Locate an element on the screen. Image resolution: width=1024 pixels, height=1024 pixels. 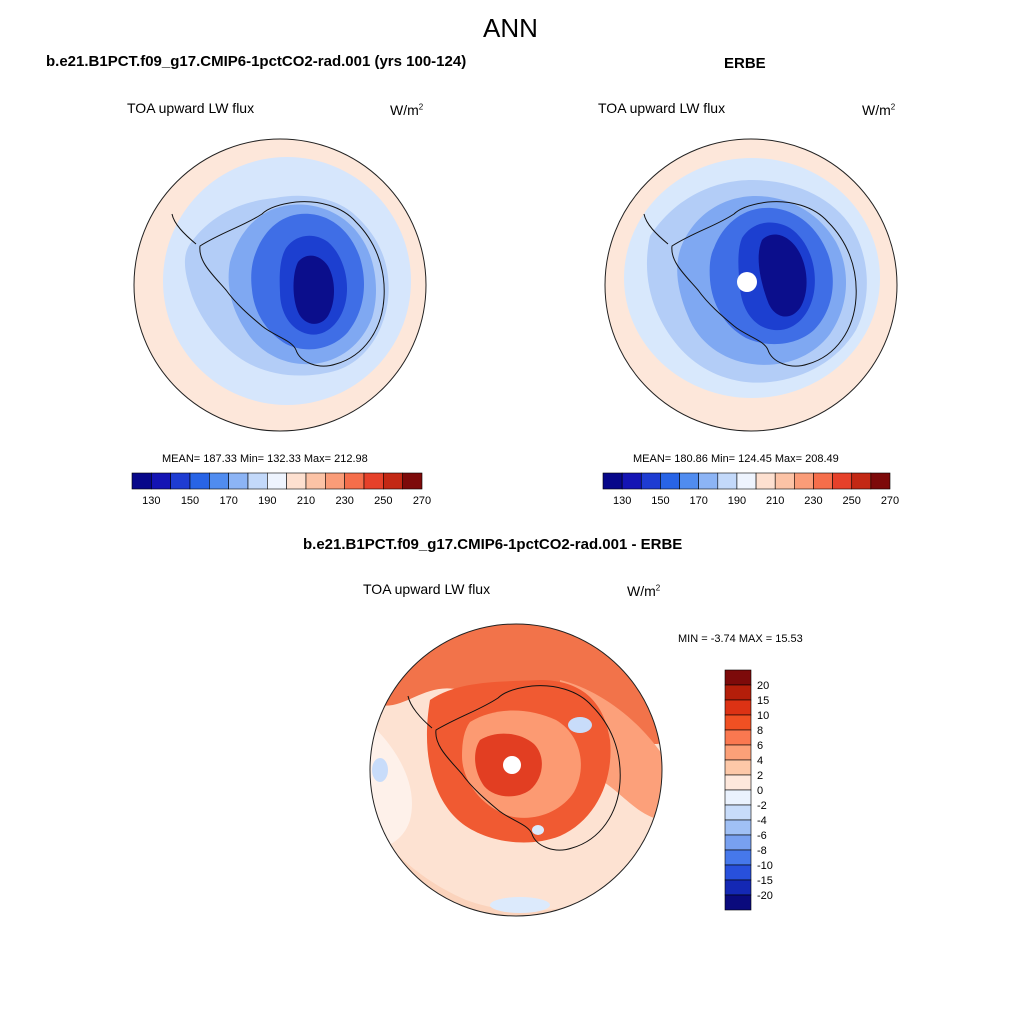
colorbar-model-tick-label: 190 is located at coordinates (267, 501).